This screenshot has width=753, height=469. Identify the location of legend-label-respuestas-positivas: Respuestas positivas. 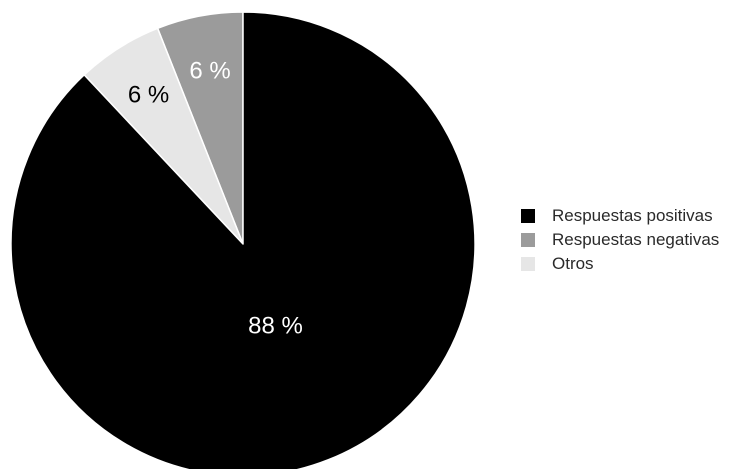
(632, 215).